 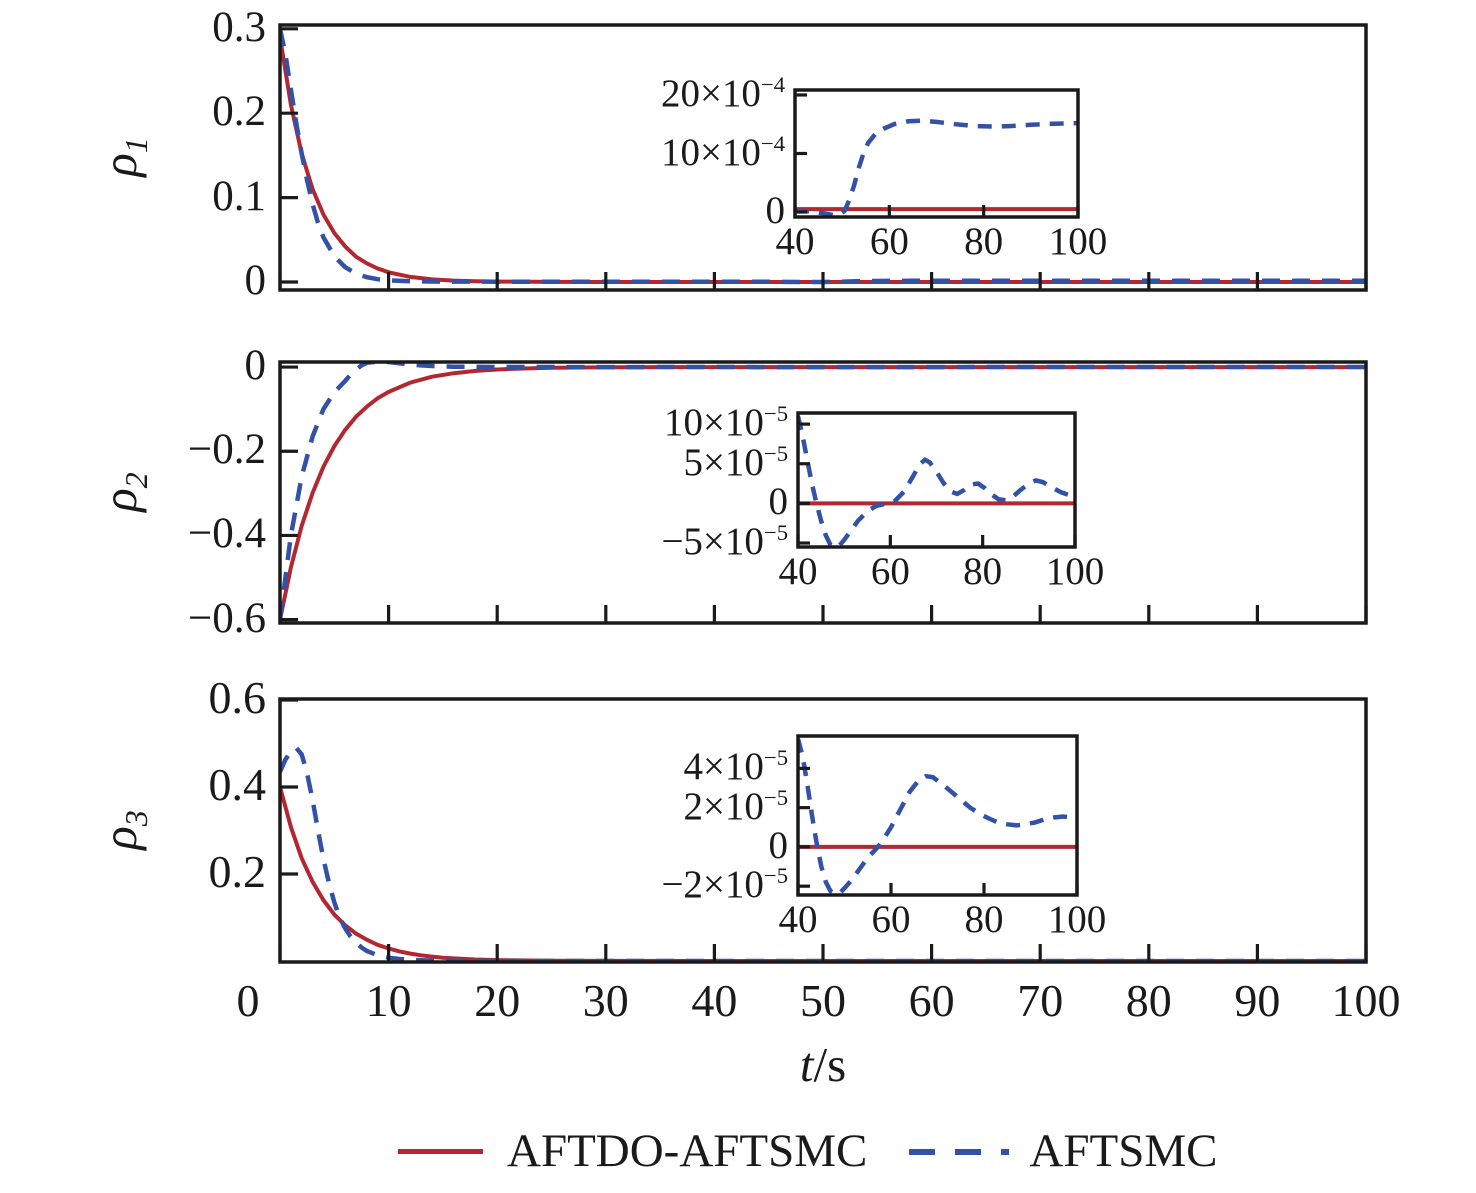 I want to click on rho1-symbol: ρ, so click(x=119, y=165).